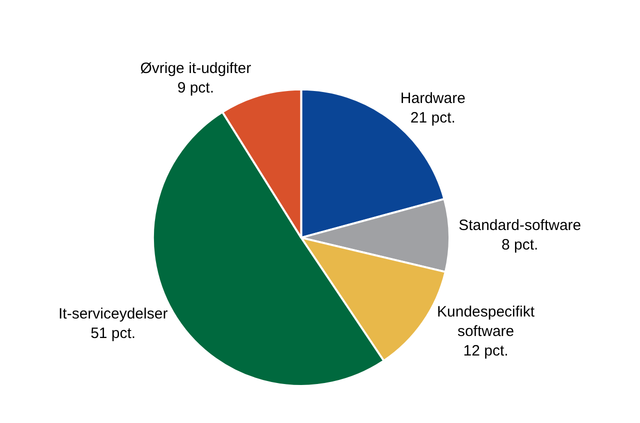  What do you see at coordinates (195, 88) in the screenshot?
I see `data-label: 9 pct.` at bounding box center [195, 88].